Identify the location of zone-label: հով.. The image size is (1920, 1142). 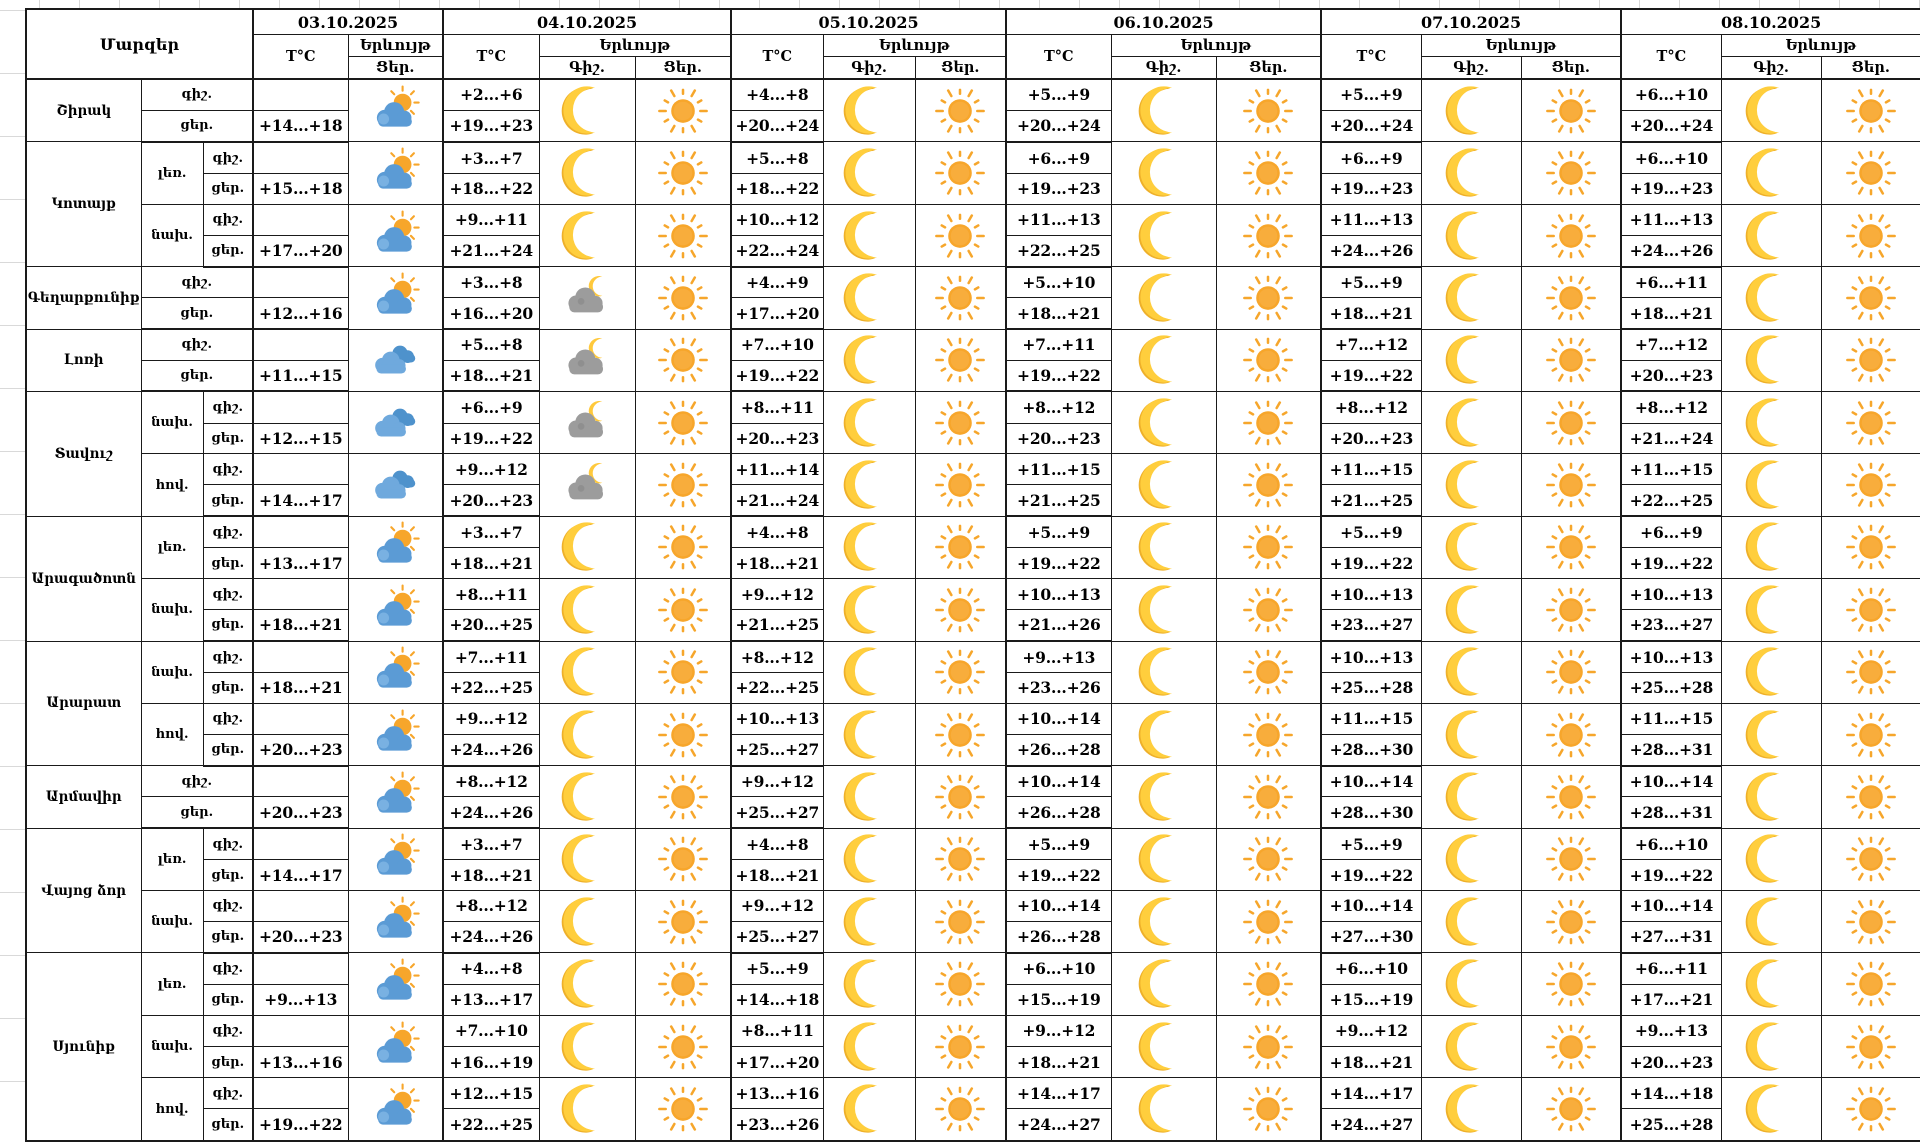
(172, 1109).